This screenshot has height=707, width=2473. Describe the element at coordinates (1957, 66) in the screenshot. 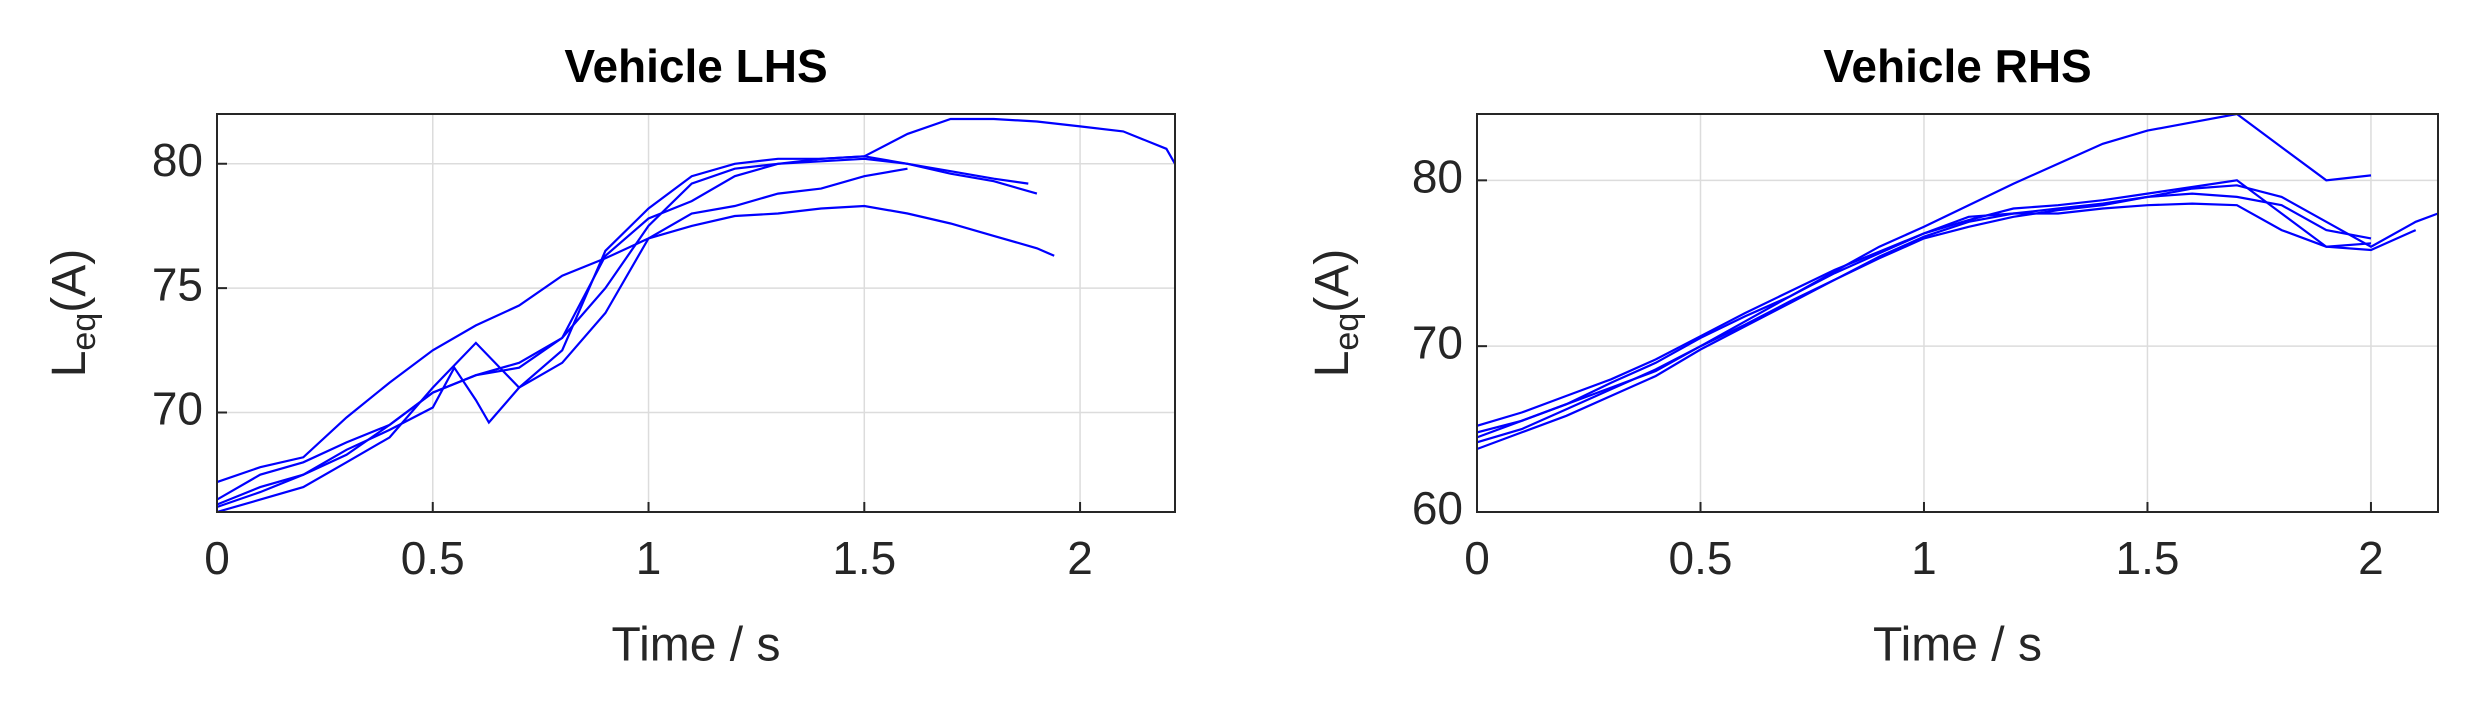

I see `chart-title: Vehicle RHS` at that location.